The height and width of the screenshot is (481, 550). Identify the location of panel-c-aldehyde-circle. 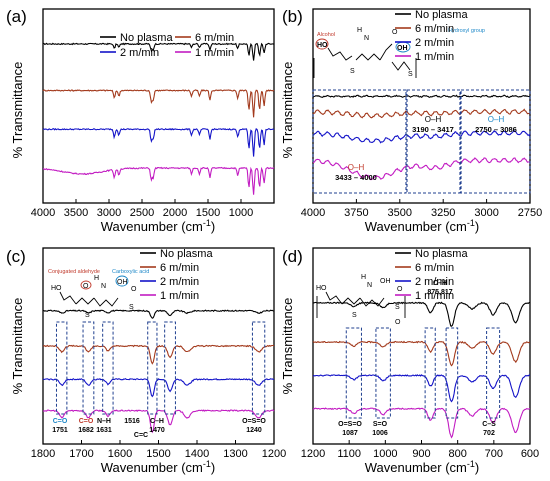
(86, 285).